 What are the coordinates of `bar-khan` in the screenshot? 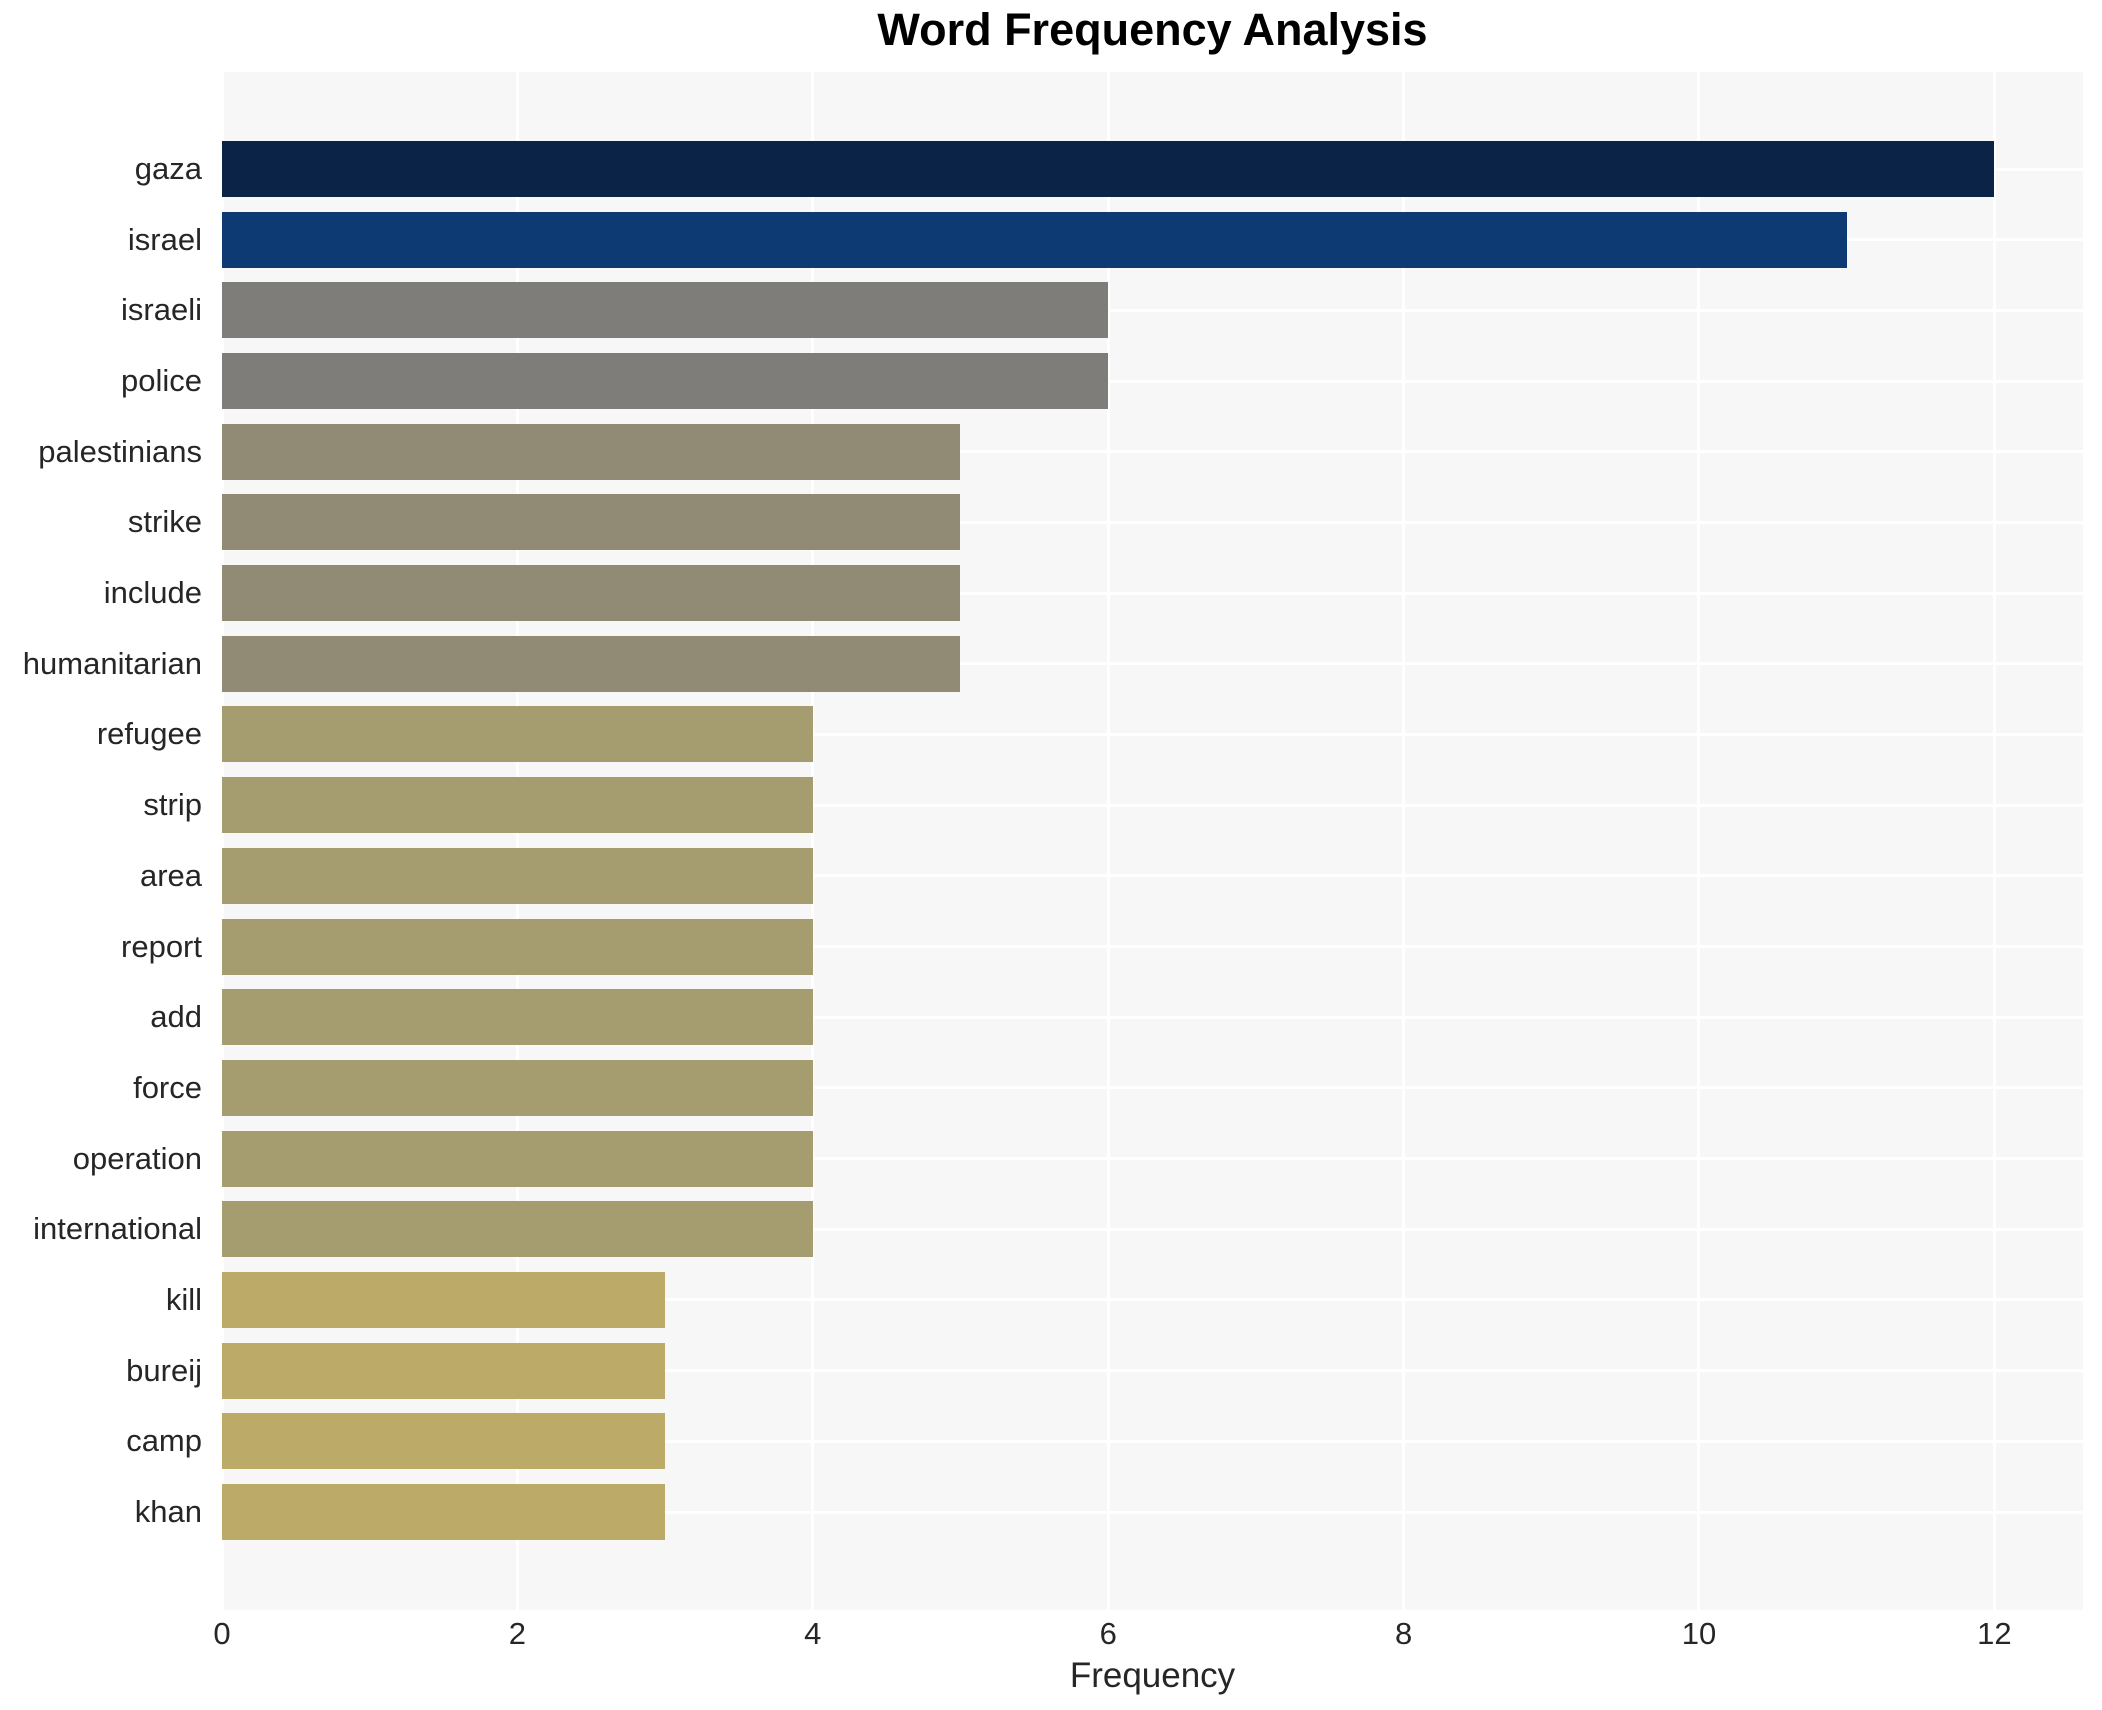 It's located at (444, 1512).